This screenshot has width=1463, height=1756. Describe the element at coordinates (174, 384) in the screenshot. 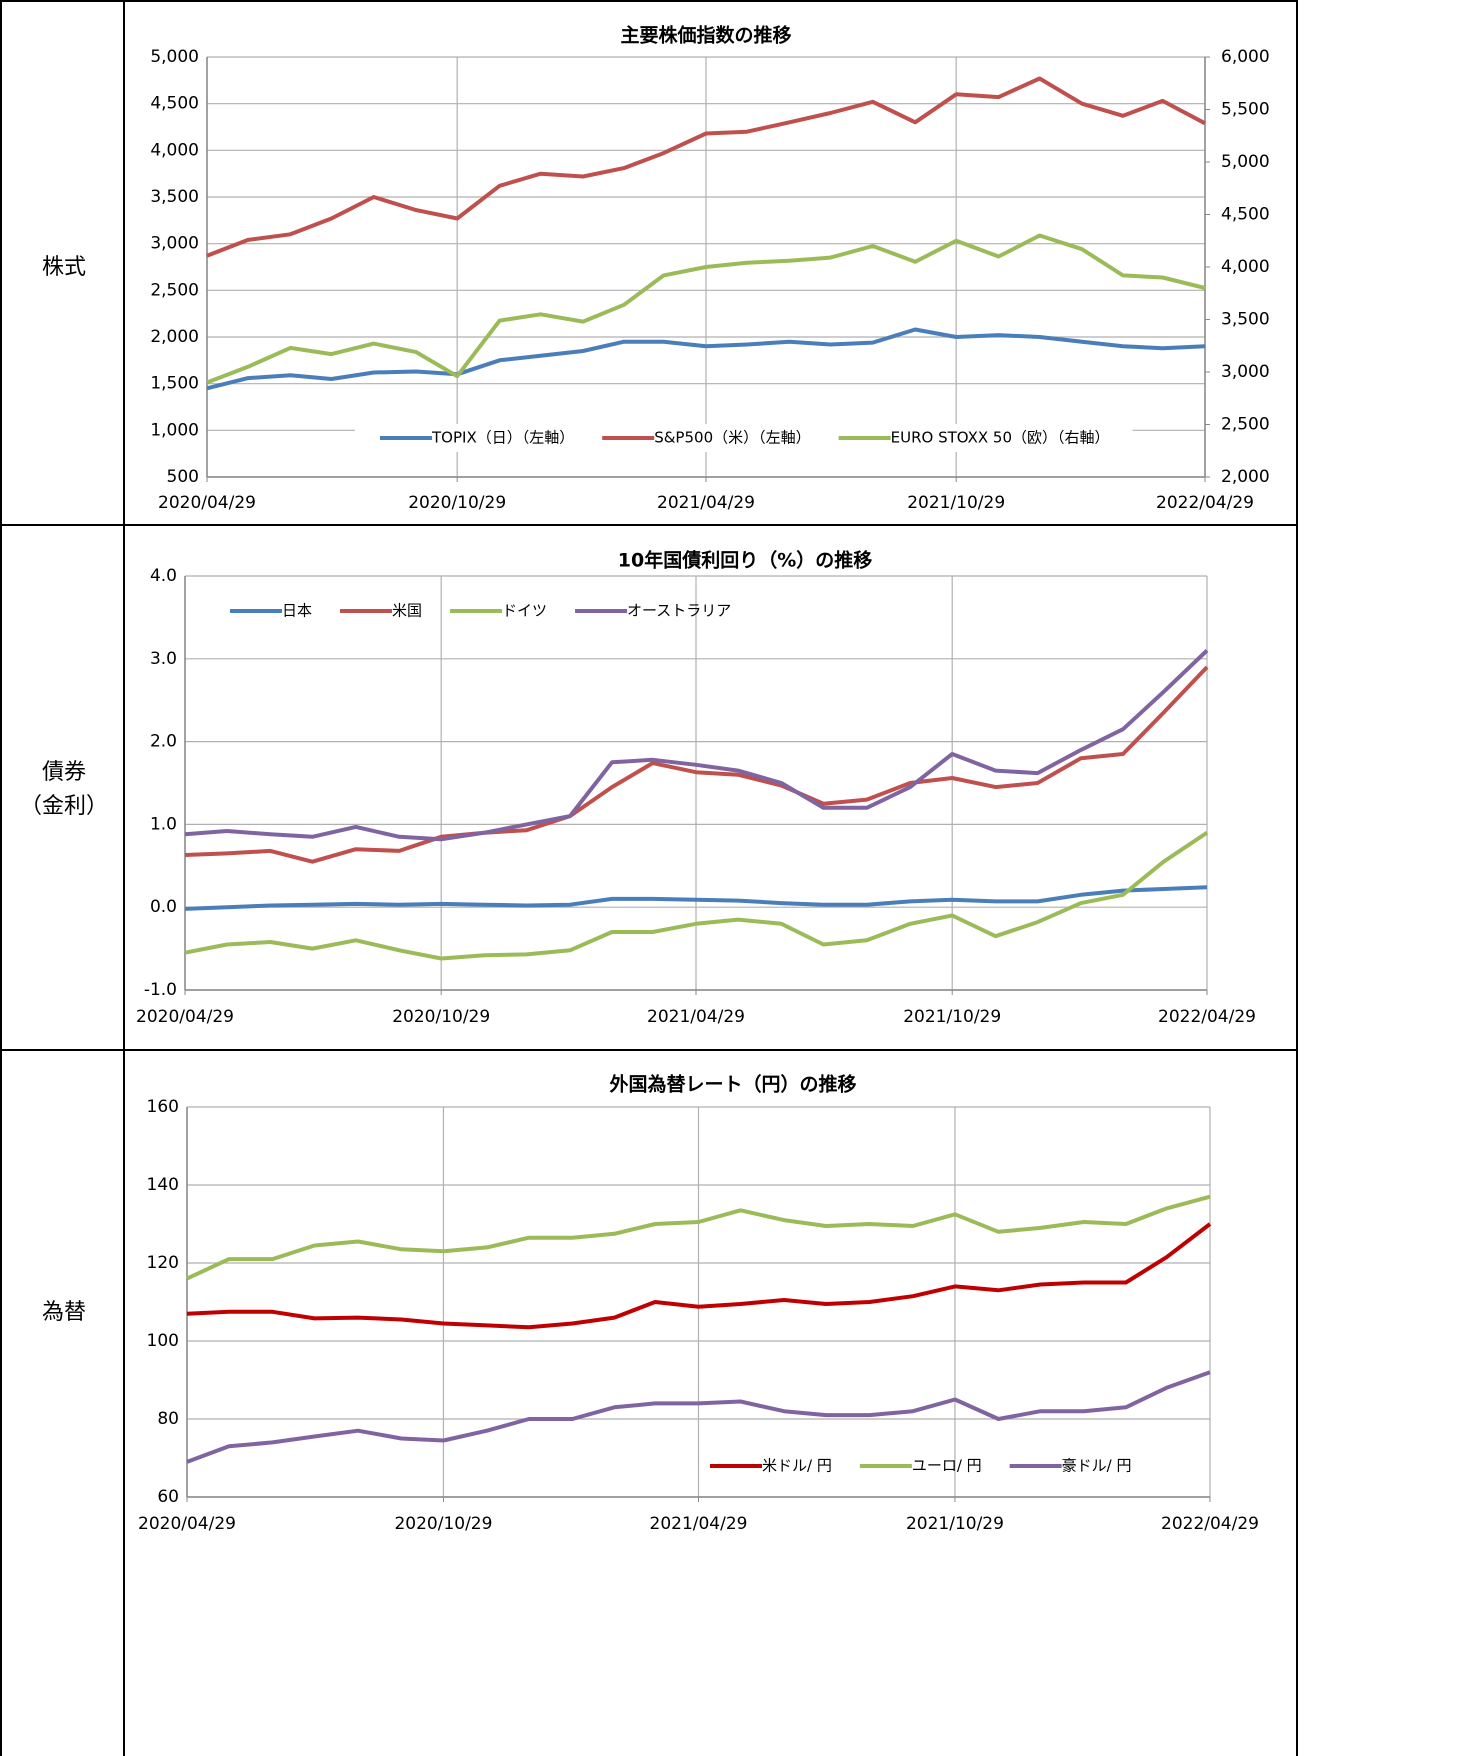

I see `y-tick-label: 1,500` at that location.